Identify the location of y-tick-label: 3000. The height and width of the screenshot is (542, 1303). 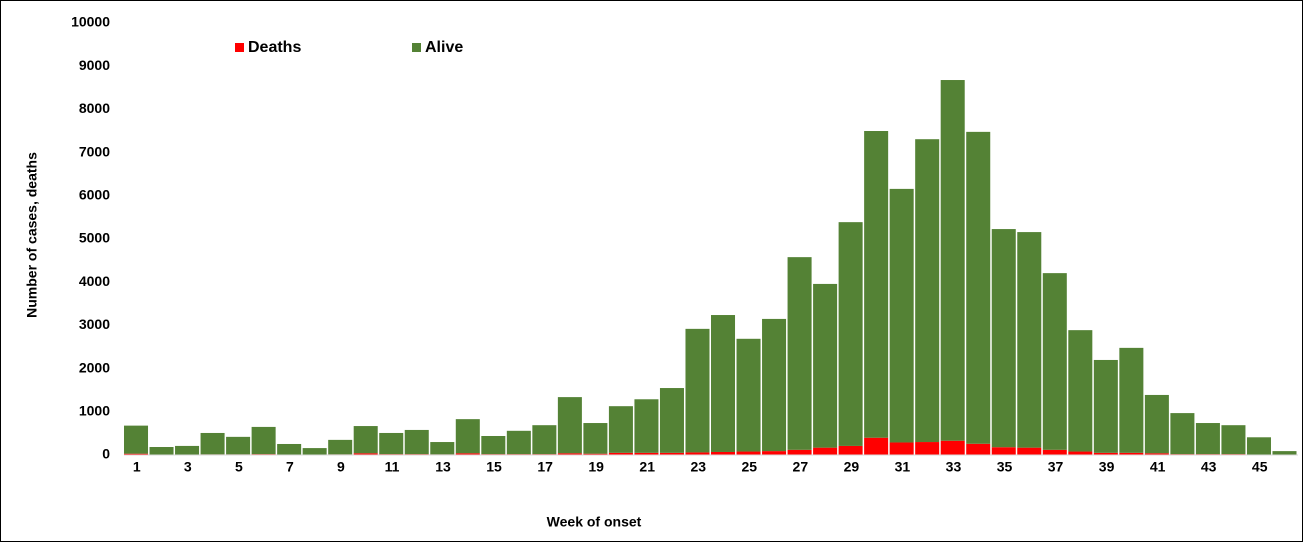
(94, 324).